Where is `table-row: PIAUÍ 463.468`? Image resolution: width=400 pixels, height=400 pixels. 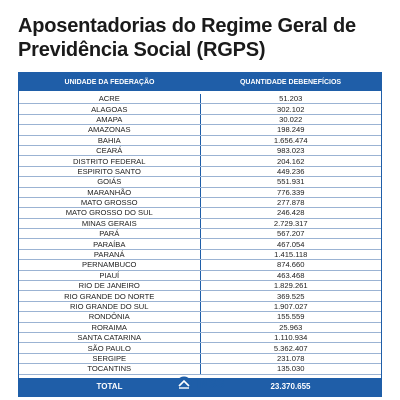
table-row: PIAUÍ 463.468 is located at coordinates (200, 276).